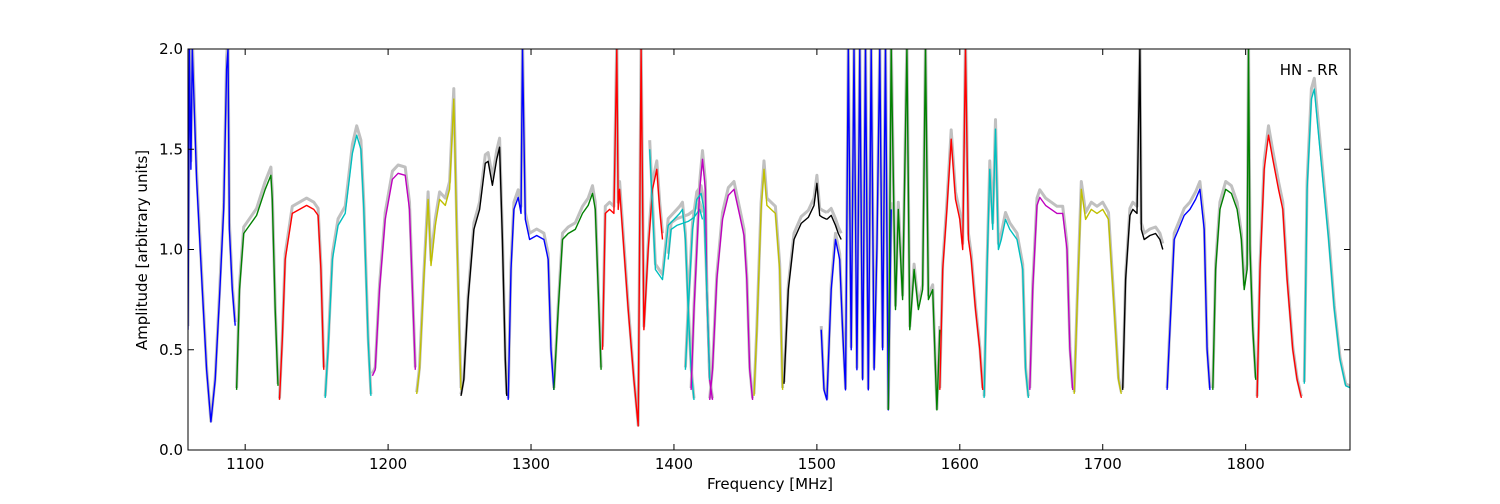 This screenshot has width=1500, height=504. Describe the element at coordinates (142, 250) in the screenshot. I see `y-axis-label: Amplitude [arbitrary units]` at that location.